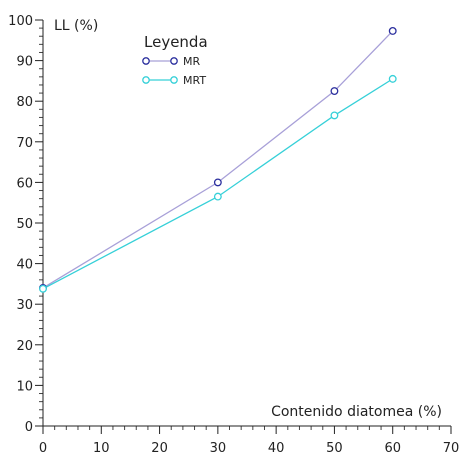 This screenshot has width=462, height=459. What do you see at coordinates (24, 265) in the screenshot?
I see `y-tick-label: 40` at bounding box center [24, 265].